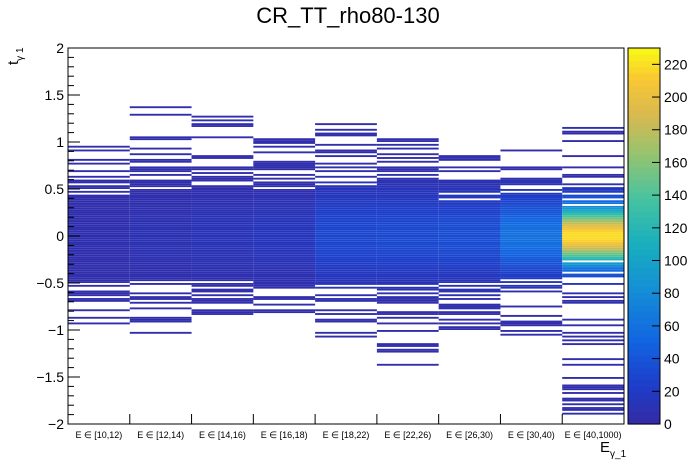 This screenshot has height=472, width=696. Describe the element at coordinates (58, 236) in the screenshot. I see `y-axis: −2 −1.5 −1 −0.5 0 0.5 1 1.5 2` at that location.